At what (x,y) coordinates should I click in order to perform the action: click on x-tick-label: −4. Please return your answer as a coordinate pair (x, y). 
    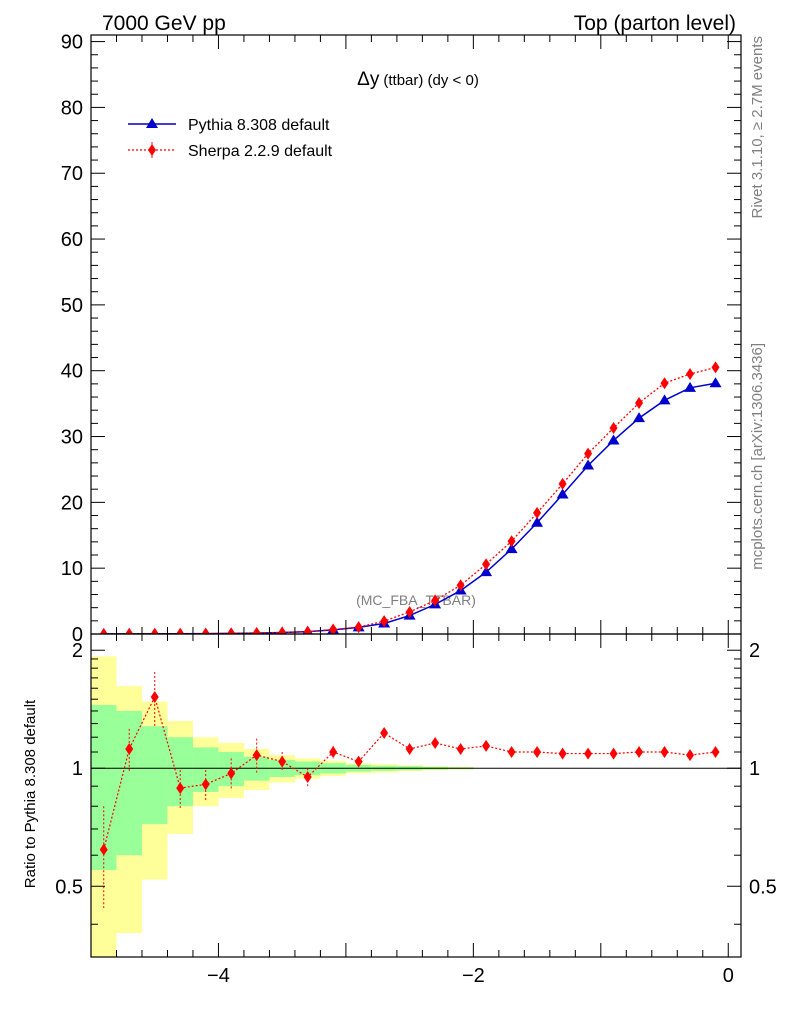
    Looking at the image, I should click on (218, 976).